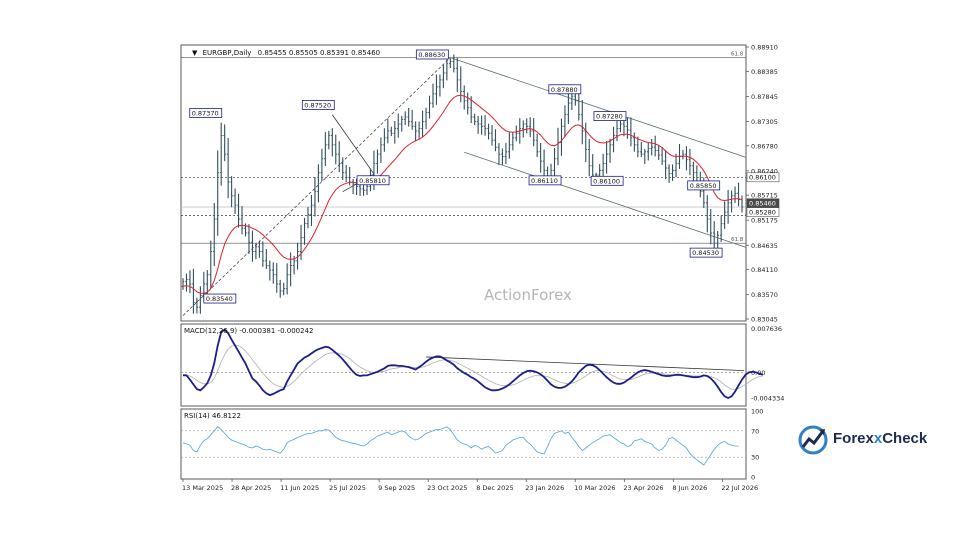  I want to click on time-tick-label: 13 Mar 2025, so click(202, 488).